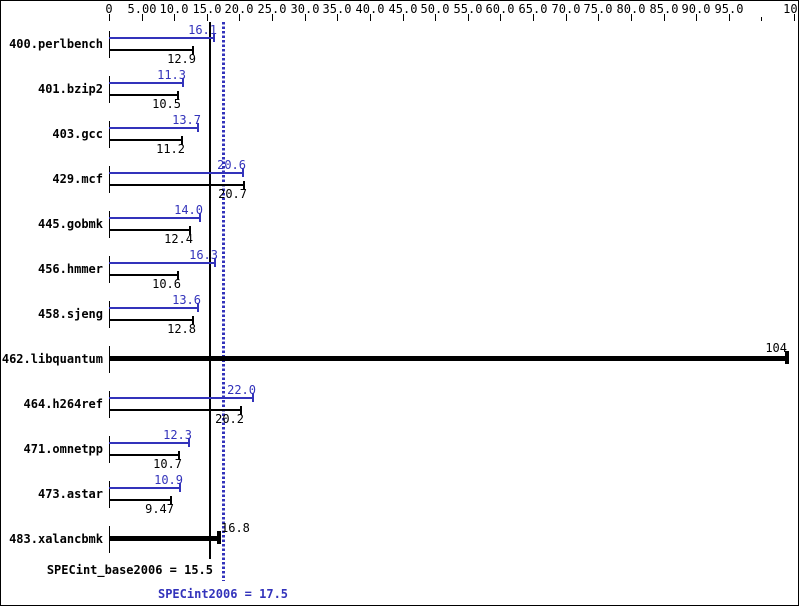 This screenshot has width=799, height=606. I want to click on specint-base2006-summary: SPECint_base2006 = 15.5, so click(129, 570).